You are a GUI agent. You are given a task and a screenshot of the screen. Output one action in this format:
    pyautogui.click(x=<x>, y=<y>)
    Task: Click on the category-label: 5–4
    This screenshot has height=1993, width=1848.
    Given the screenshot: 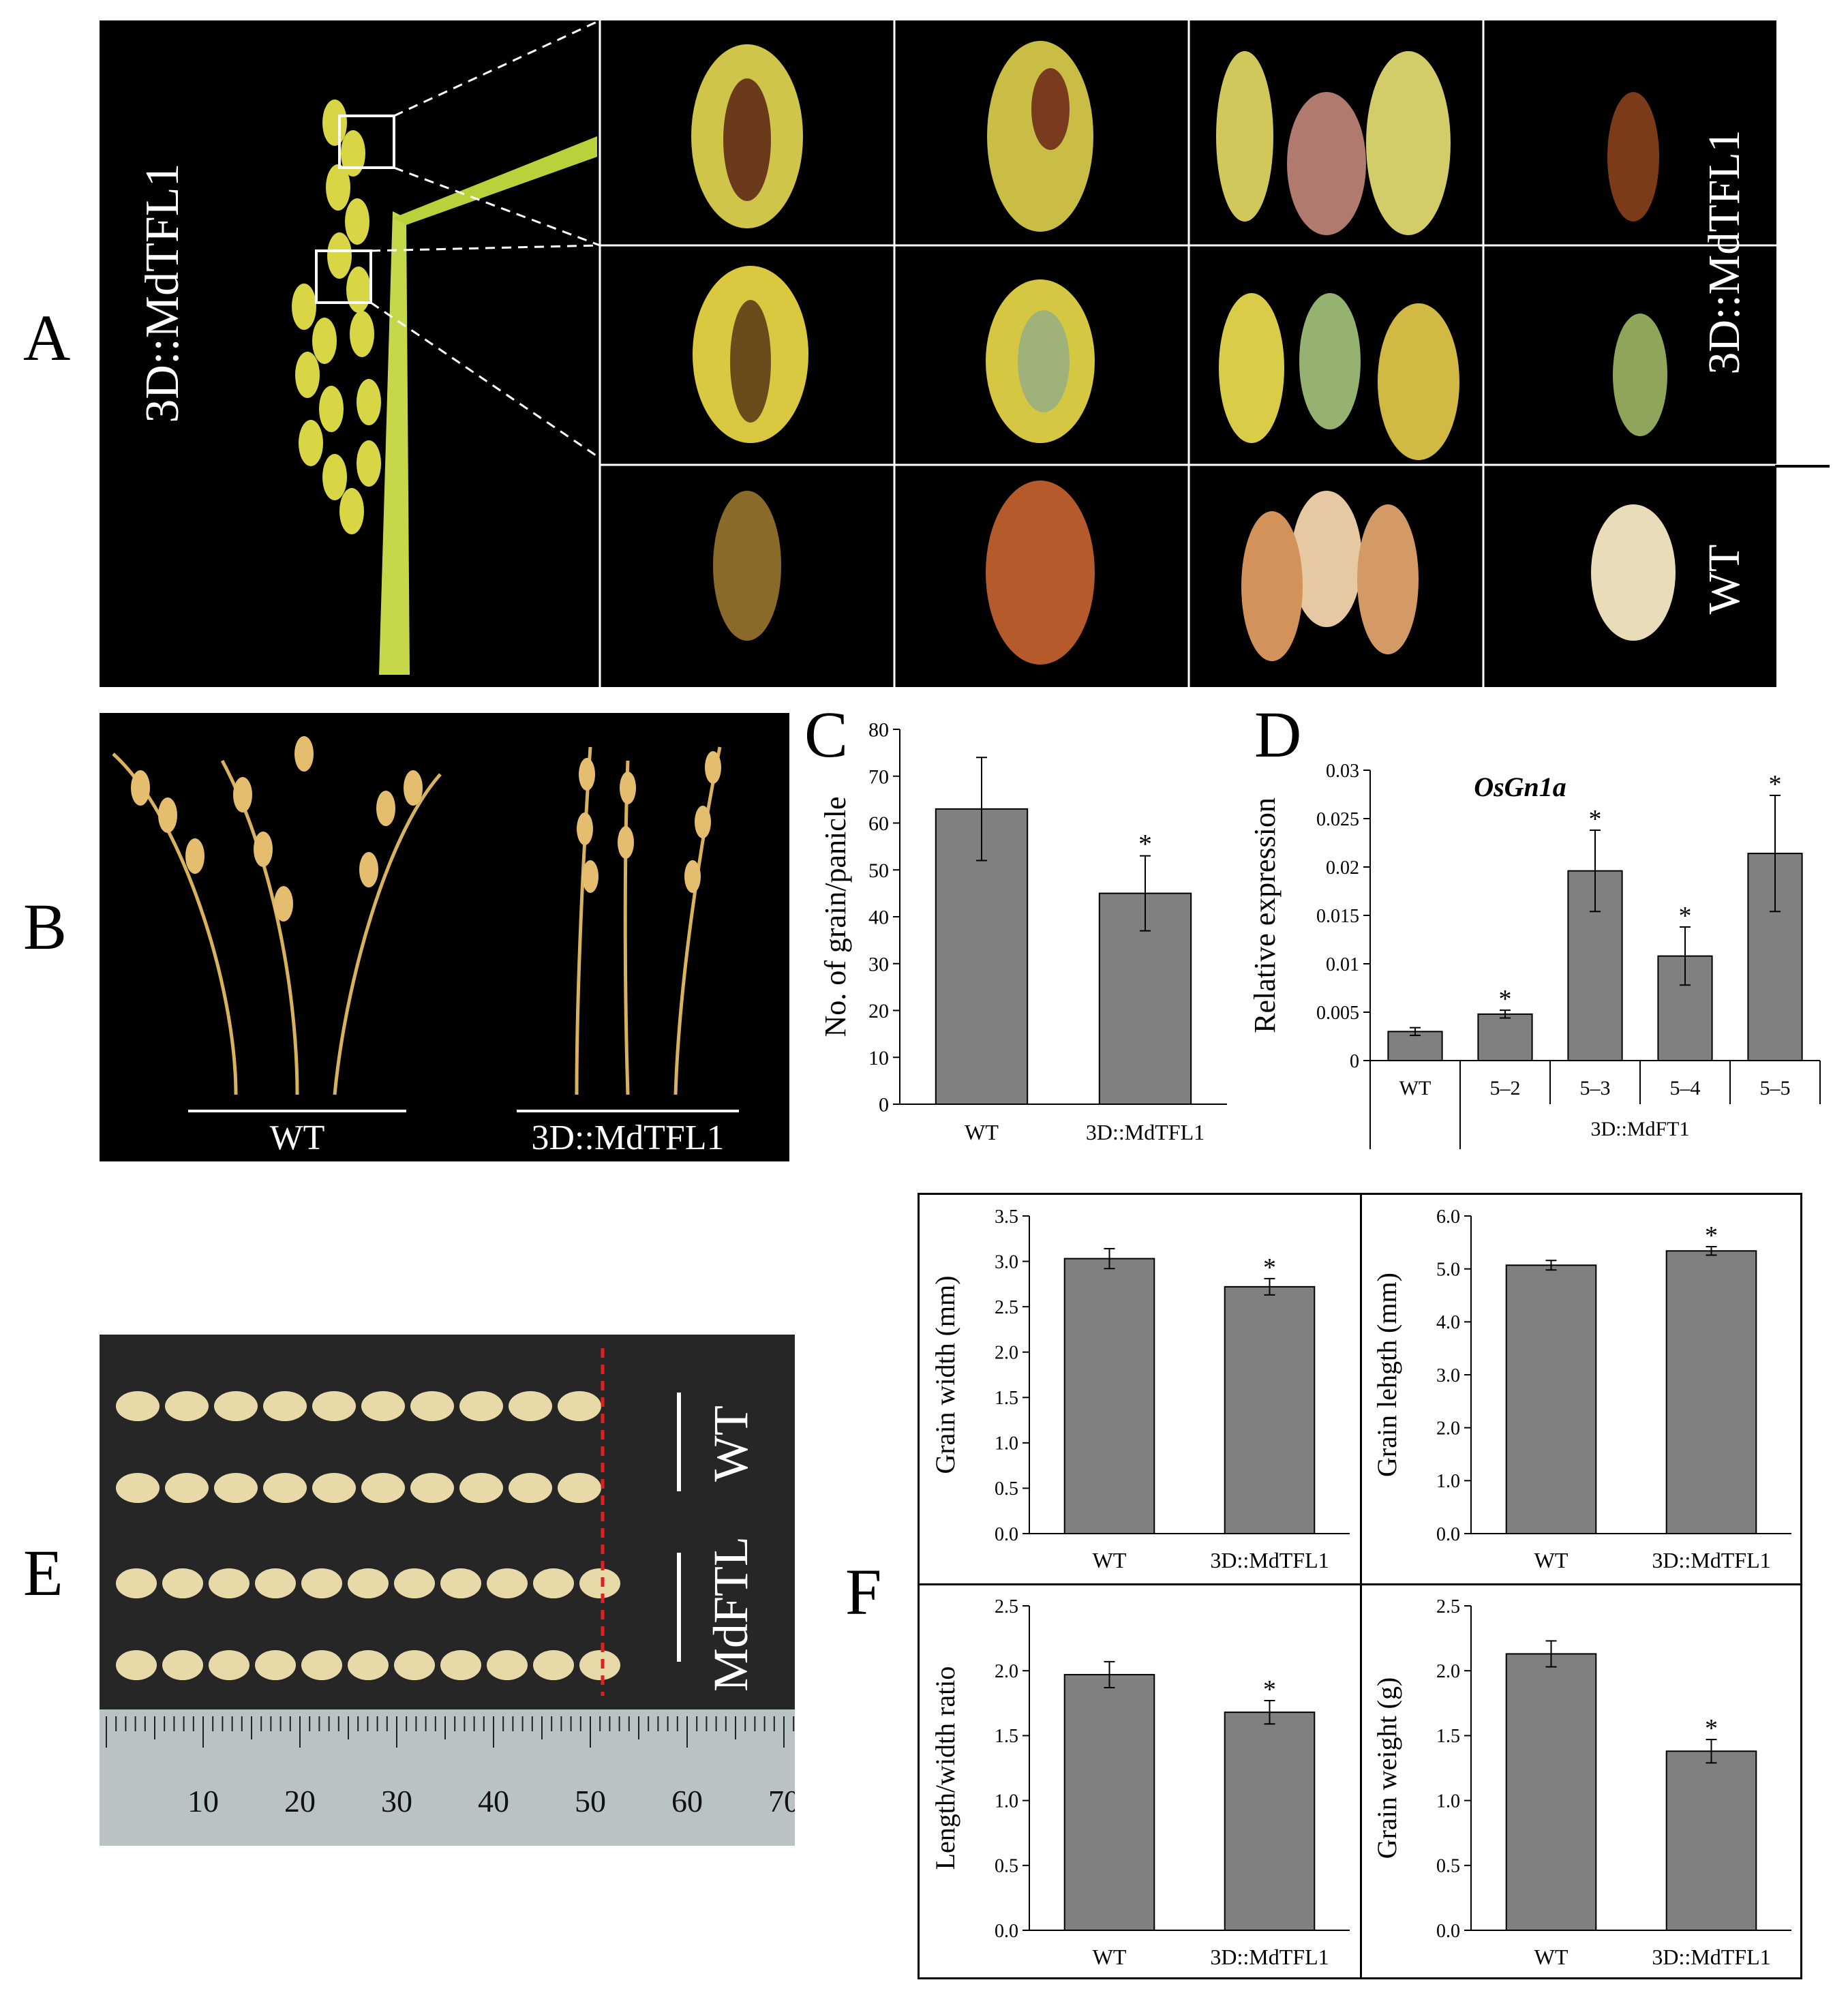 What is the action you would take?
    pyautogui.click(x=1686, y=1088)
    